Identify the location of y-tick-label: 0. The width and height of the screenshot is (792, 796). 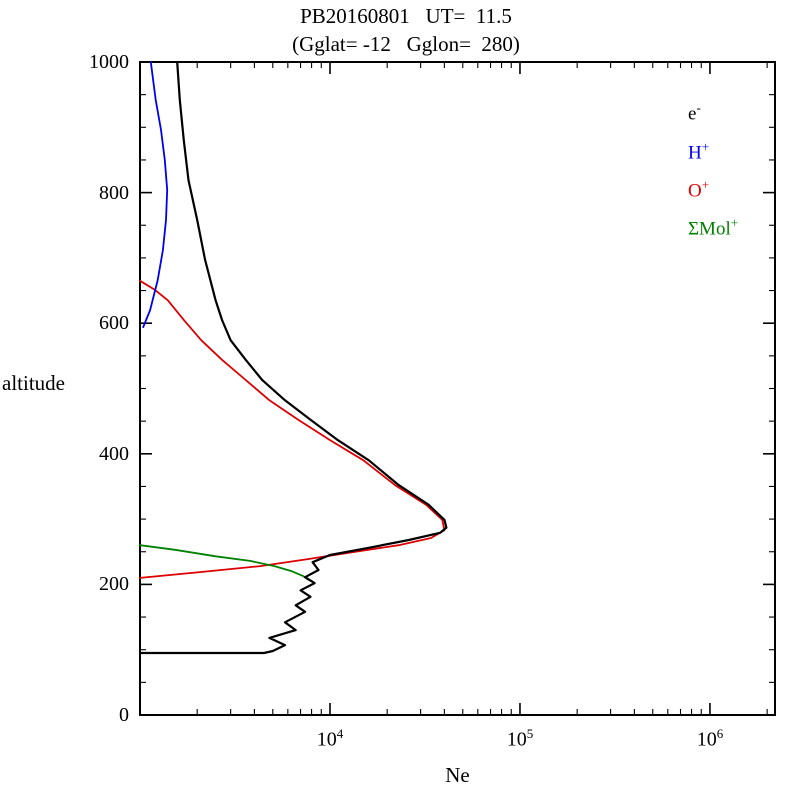
(124, 715).